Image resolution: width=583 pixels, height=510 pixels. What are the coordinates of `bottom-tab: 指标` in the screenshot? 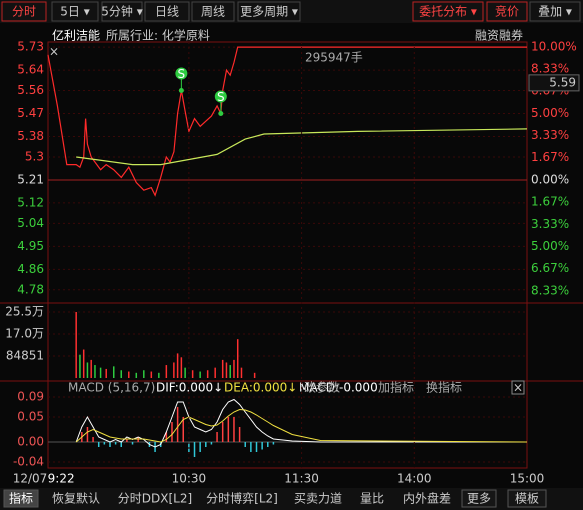 It's located at (21, 498).